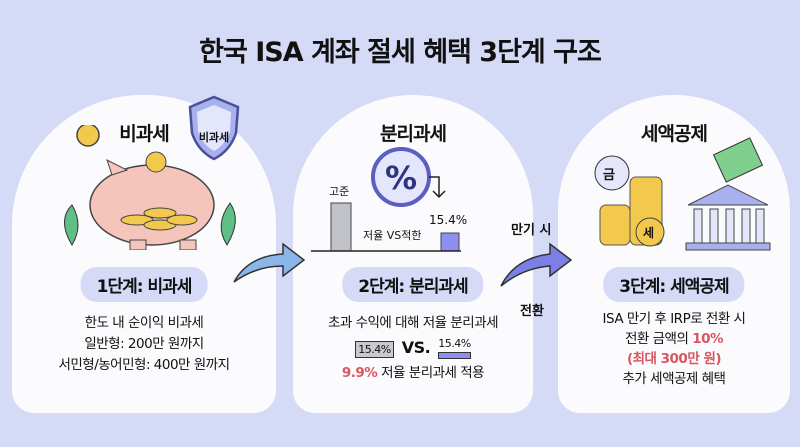  What do you see at coordinates (413, 323) in the screenshot?
I see `text-line: 초과 수익에 대해 저율 분리과세` at bounding box center [413, 323].